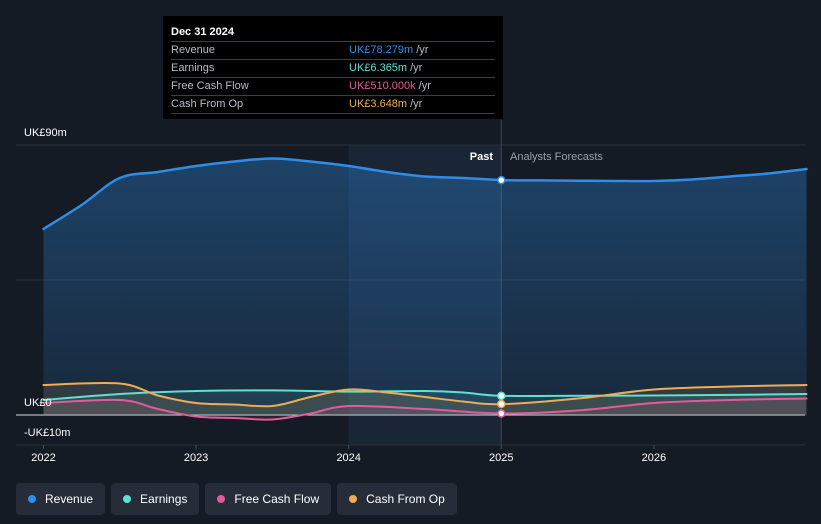 This screenshot has height=524, width=821. Describe the element at coordinates (164, 499) in the screenshot. I see `legend-label: Earnings` at that location.